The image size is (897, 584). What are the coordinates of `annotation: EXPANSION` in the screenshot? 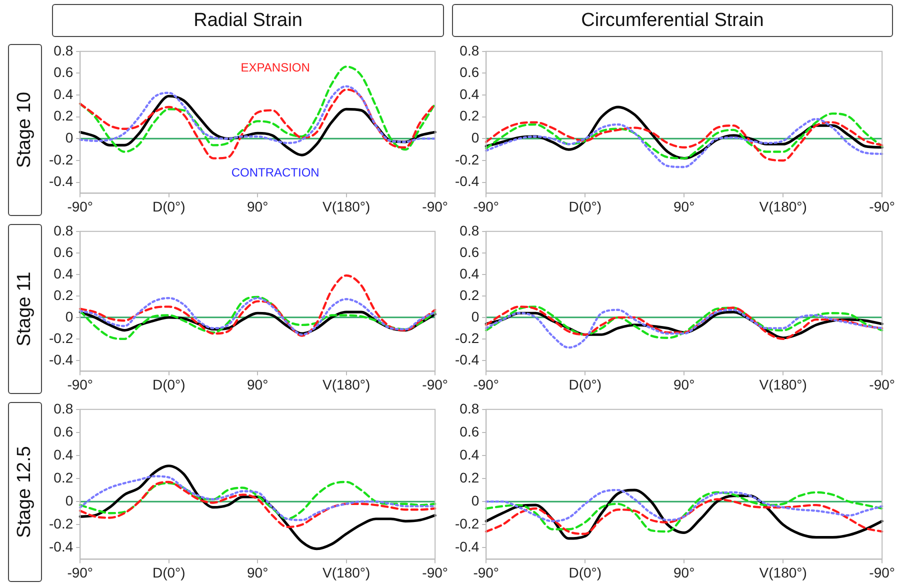 It's located at (275, 67).